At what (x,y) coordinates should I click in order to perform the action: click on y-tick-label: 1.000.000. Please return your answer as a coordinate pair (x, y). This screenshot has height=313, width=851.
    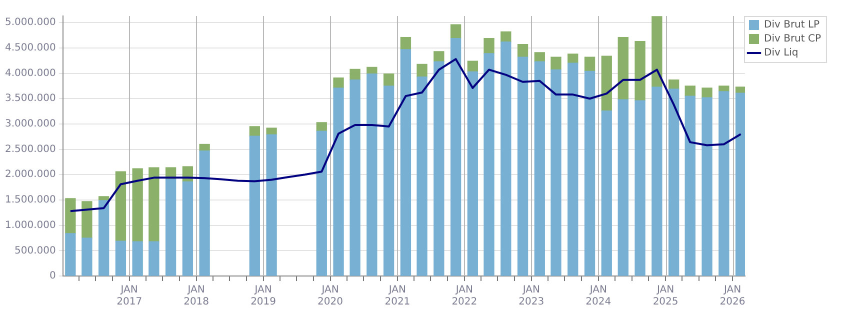
    Looking at the image, I should click on (30, 225).